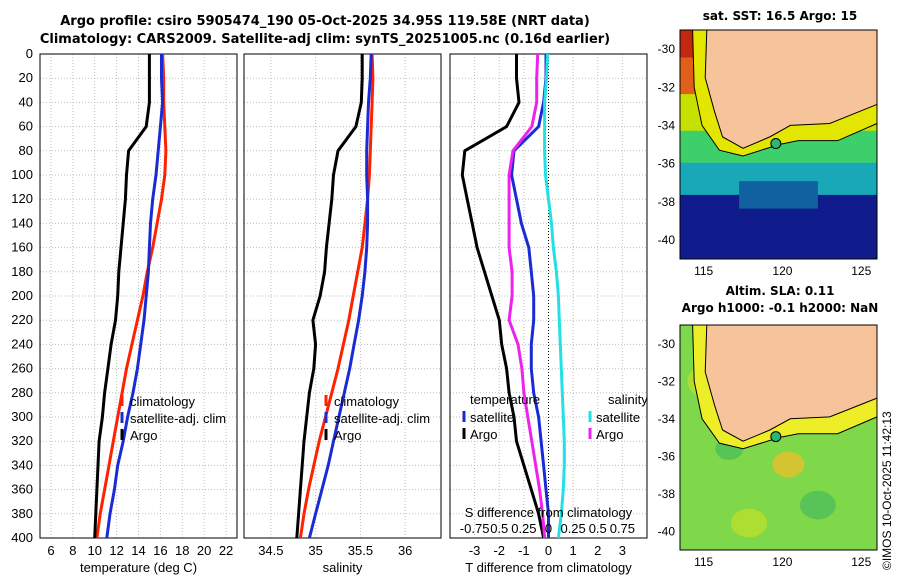 This screenshot has width=900, height=580. Describe the element at coordinates (22, 392) in the screenshot. I see `y-tick-label: 280` at that location.